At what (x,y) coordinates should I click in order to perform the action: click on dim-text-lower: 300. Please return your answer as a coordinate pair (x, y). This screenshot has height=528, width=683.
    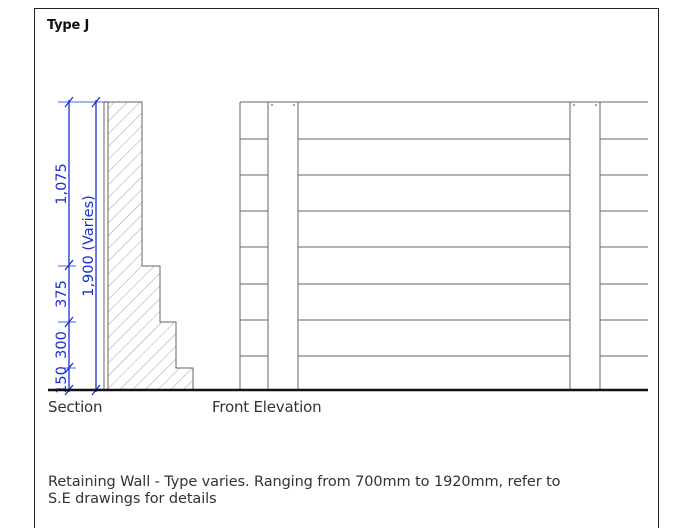
    Looking at the image, I should click on (62, 345).